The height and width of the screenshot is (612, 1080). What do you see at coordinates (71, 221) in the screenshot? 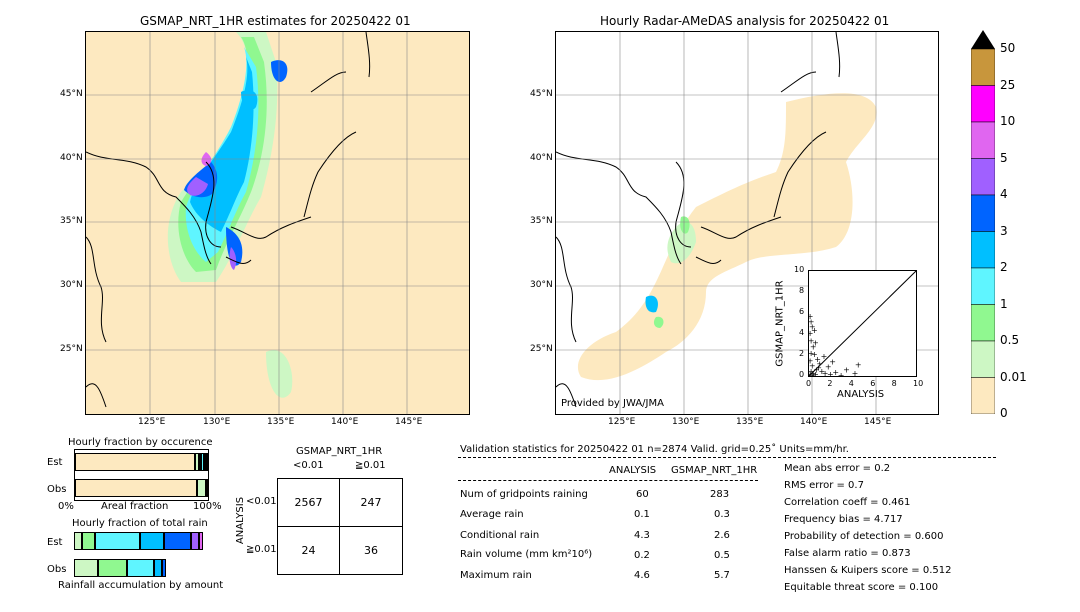
I see `left-lat-tick-35: 35°N` at bounding box center [71, 221].